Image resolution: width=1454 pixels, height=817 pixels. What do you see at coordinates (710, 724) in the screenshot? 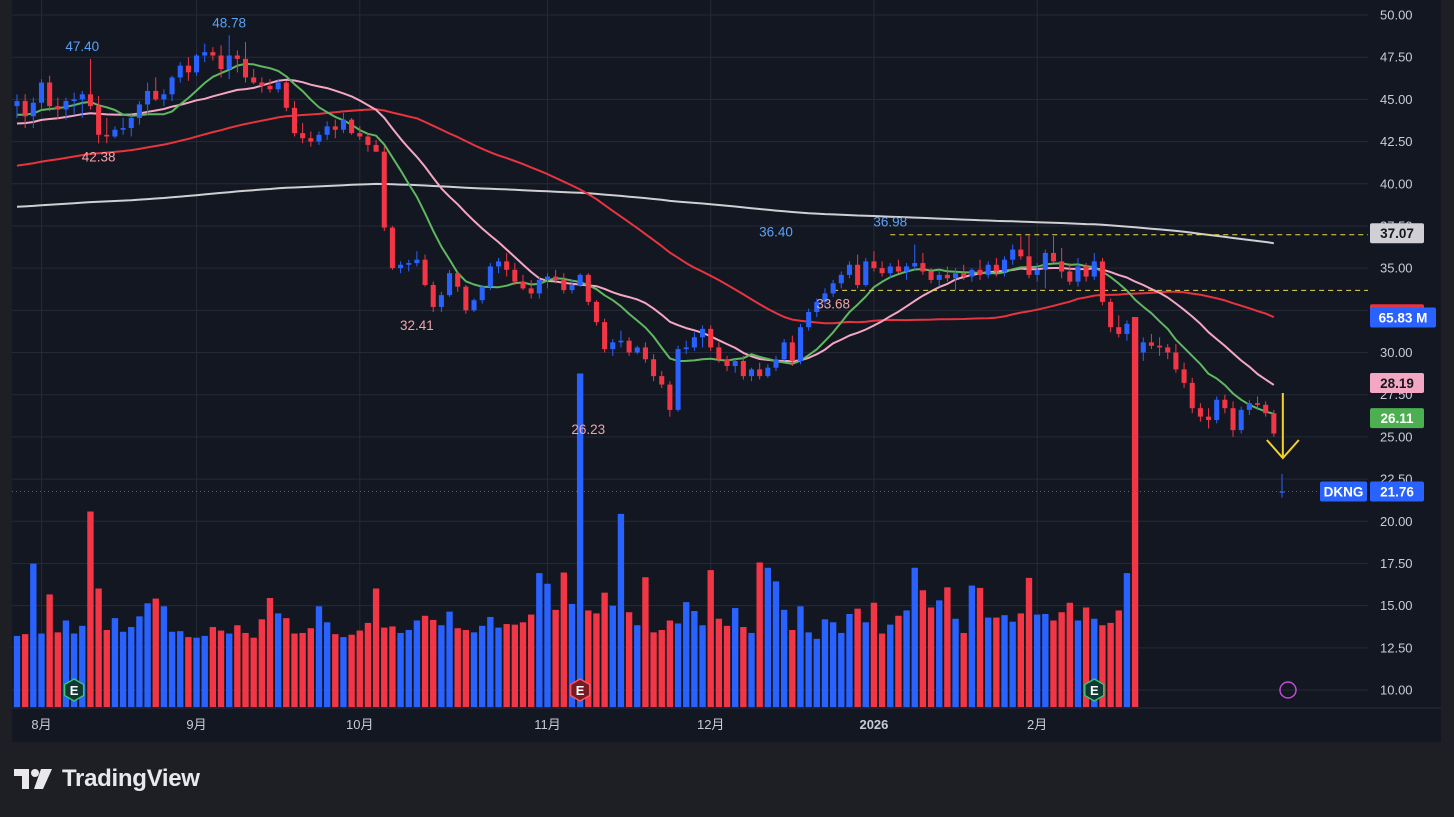
I see `time-tick-label: 12月` at bounding box center [710, 724].